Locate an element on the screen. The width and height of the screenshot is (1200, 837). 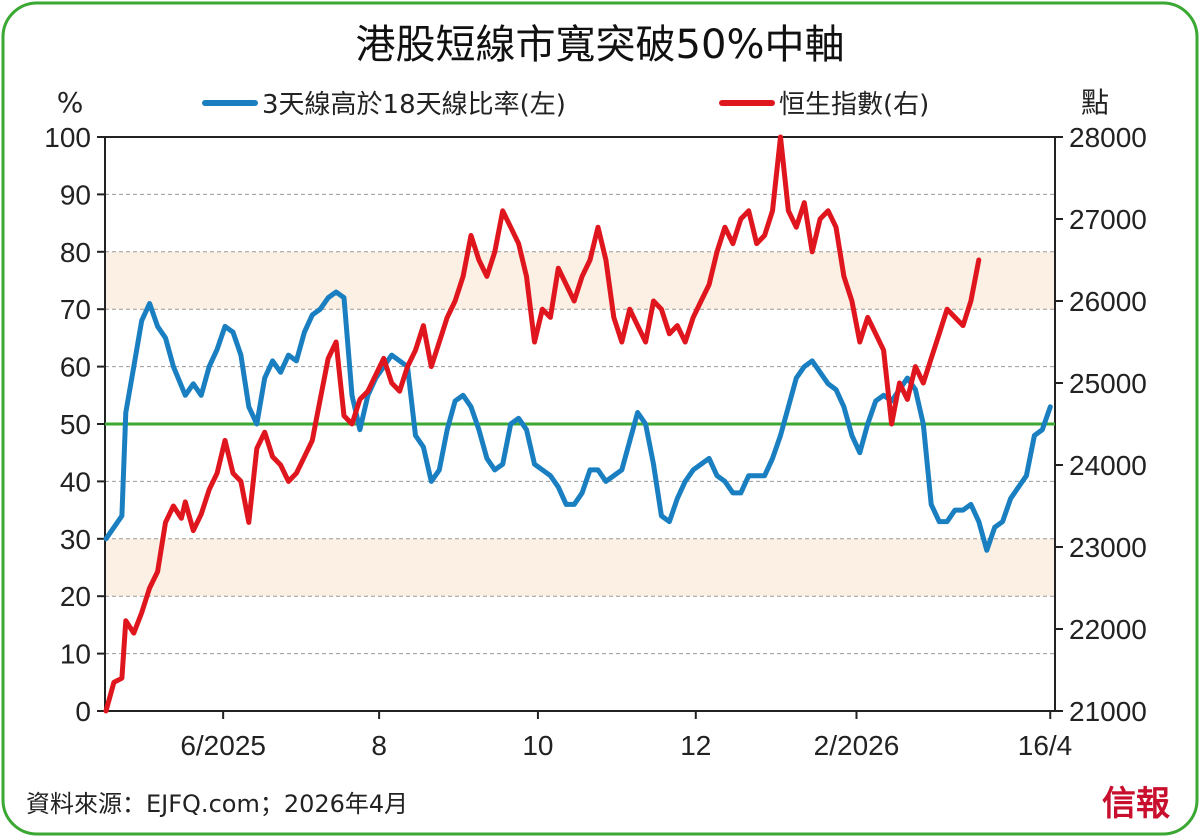
right-tick-label-28000: 28000 is located at coordinates (1108, 137).